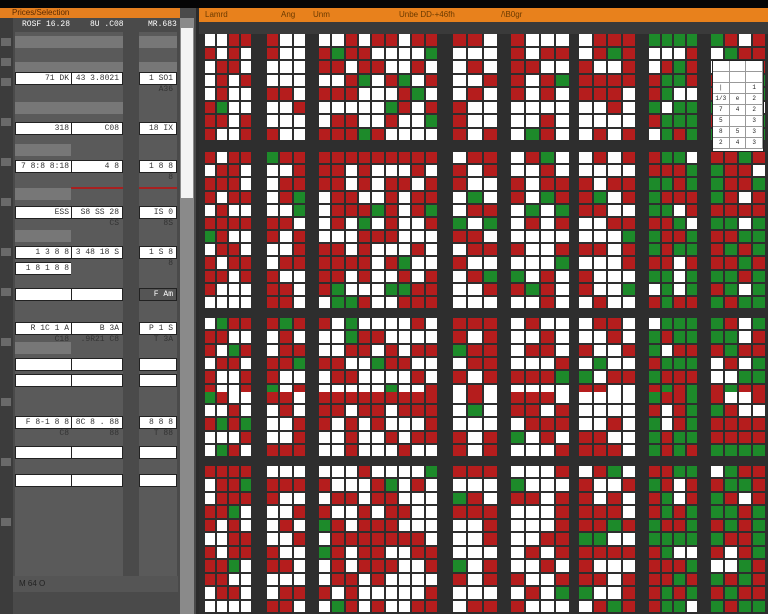 This screenshot has height=614, width=768. I want to click on price-field: 3 48 18 S, so click(97, 252).